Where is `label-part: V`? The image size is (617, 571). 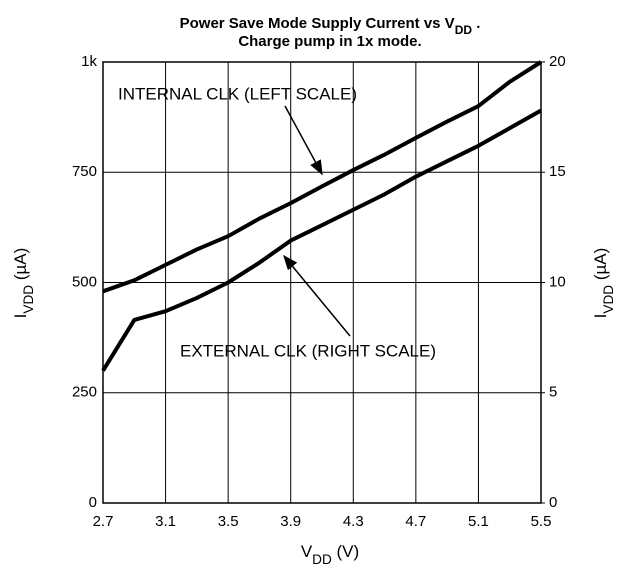 label-part: V is located at coordinates (307, 551).